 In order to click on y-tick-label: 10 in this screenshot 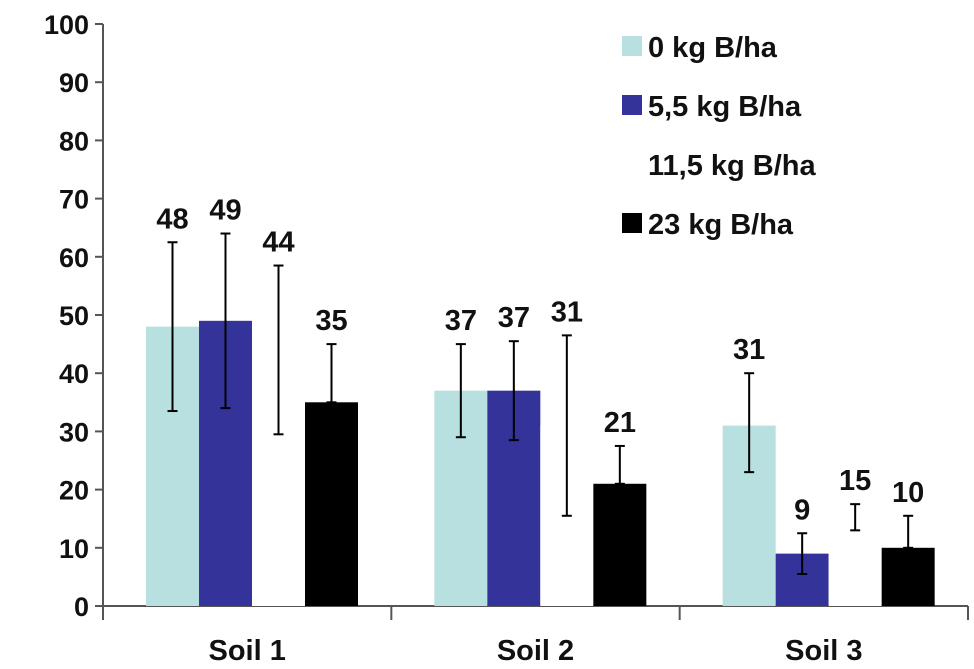, I will do `click(74, 549)`.